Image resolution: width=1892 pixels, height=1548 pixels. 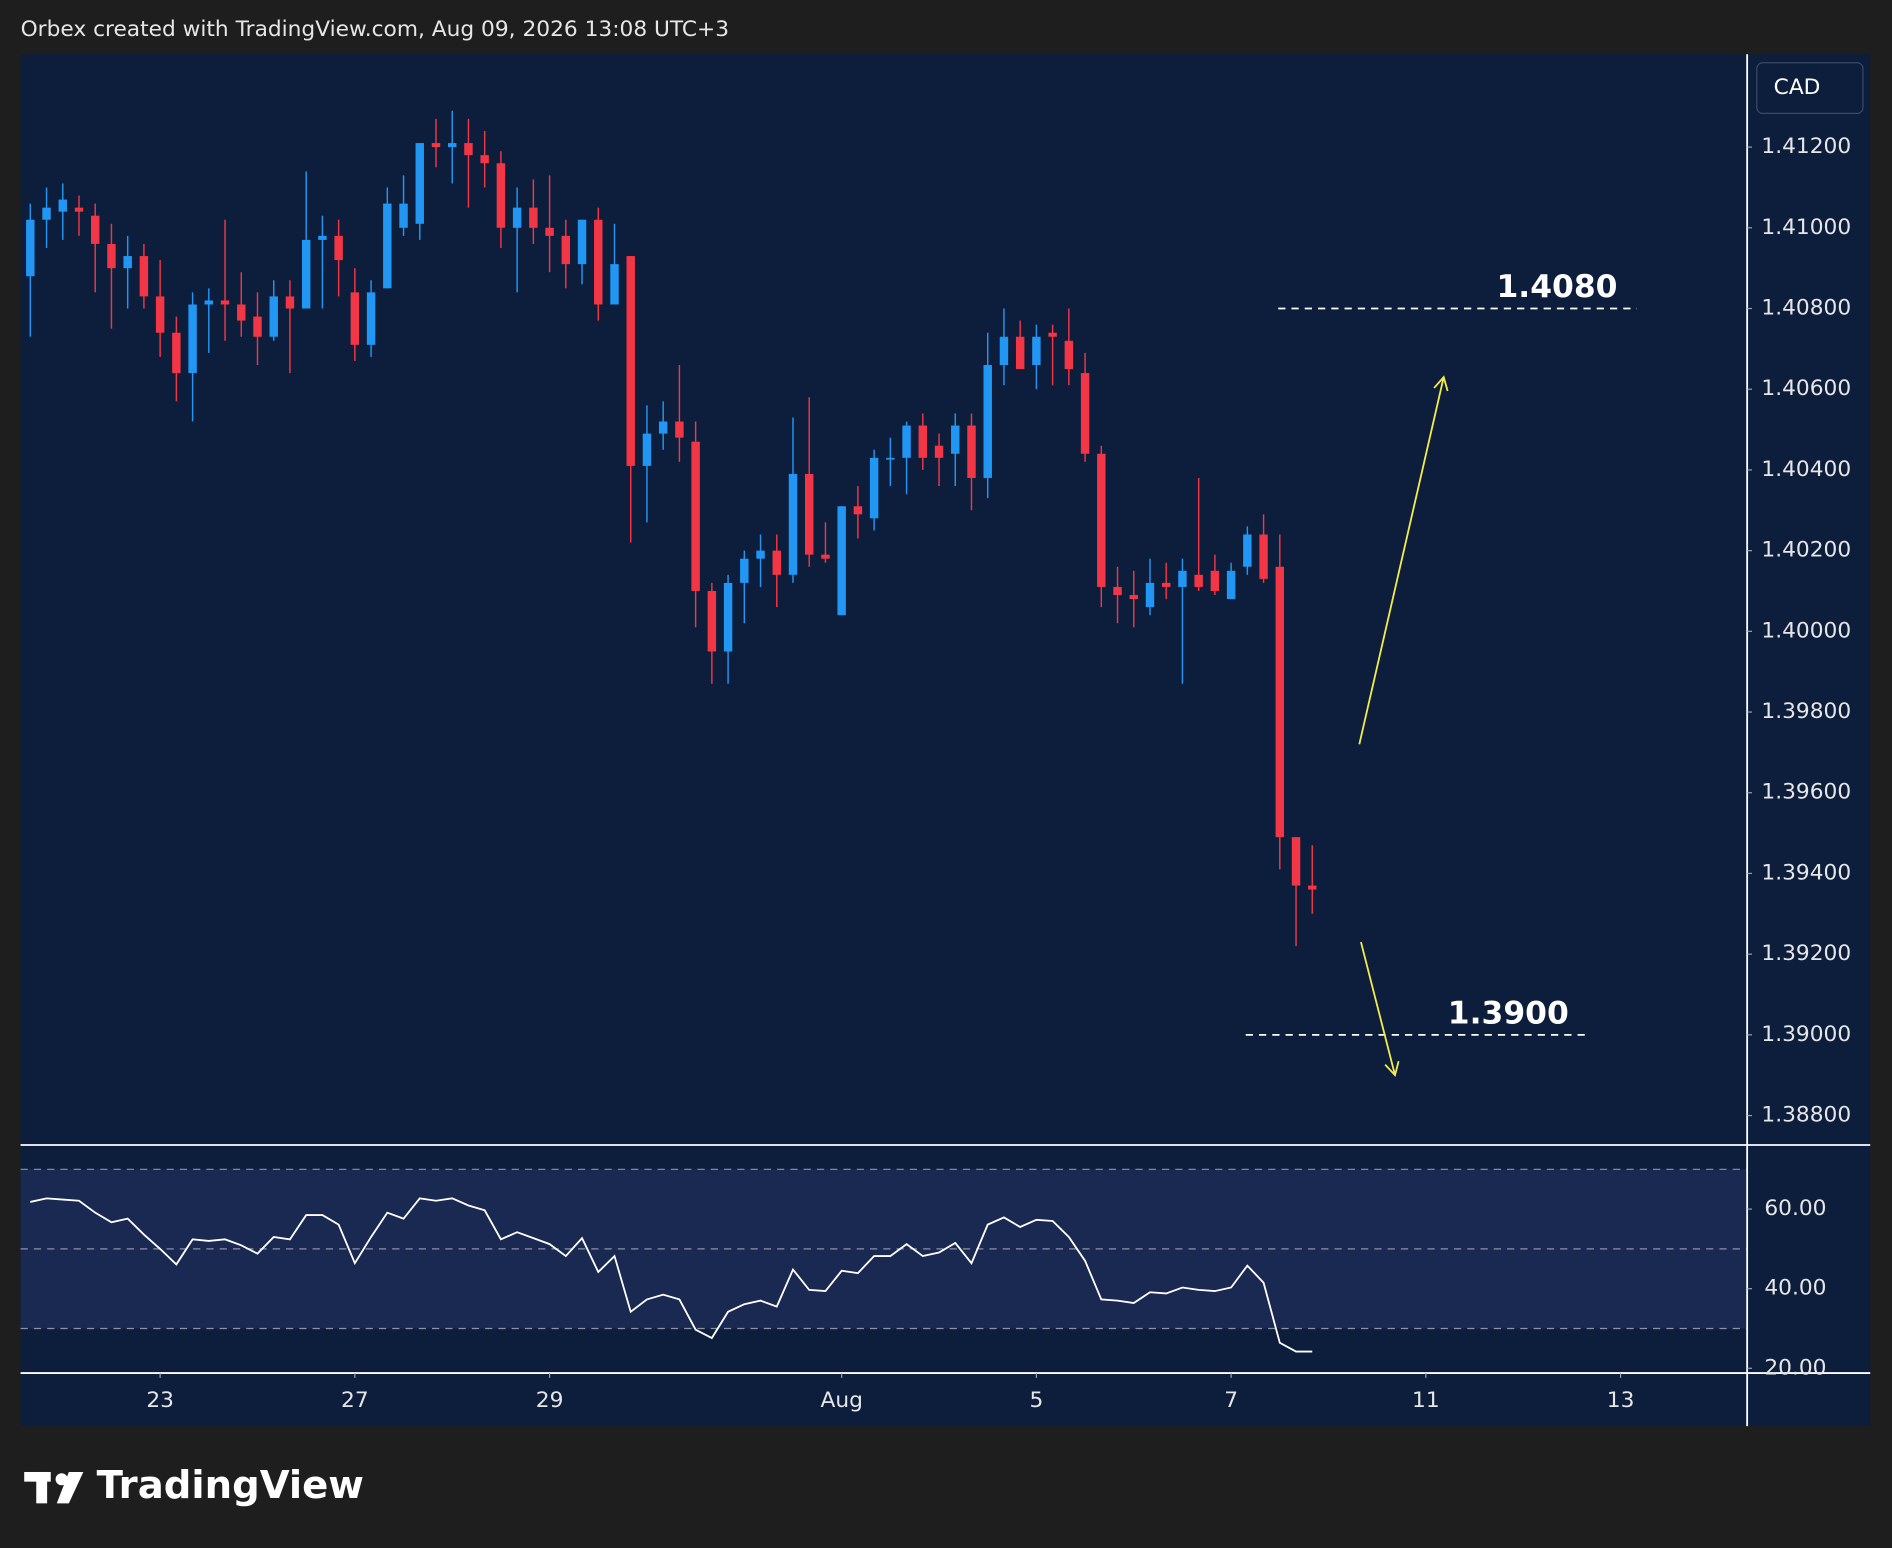 What do you see at coordinates (1806, 872) in the screenshot?
I see `y-tick-label: 1.39400` at bounding box center [1806, 872].